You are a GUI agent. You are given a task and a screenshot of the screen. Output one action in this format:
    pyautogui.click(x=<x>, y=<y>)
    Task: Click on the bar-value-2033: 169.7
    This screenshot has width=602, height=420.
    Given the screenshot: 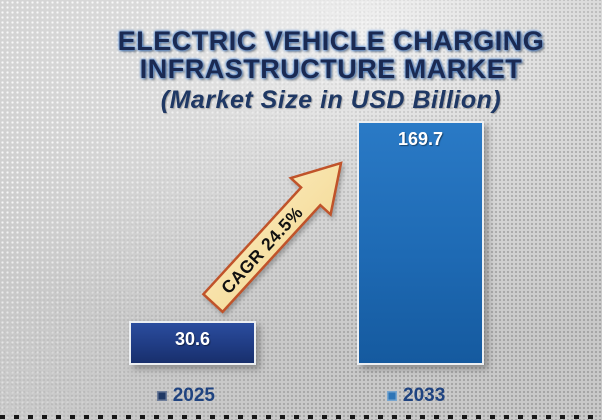 What is the action you would take?
    pyautogui.click(x=420, y=139)
    